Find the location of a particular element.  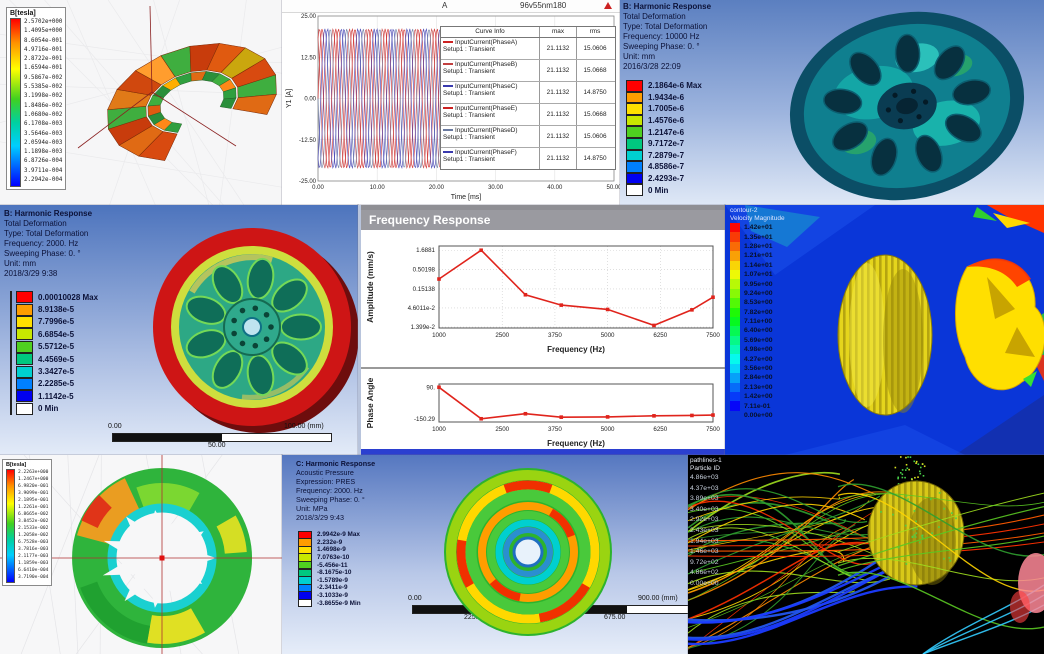

legend-value: 5.69e+00 is located at coordinates (758, 340).